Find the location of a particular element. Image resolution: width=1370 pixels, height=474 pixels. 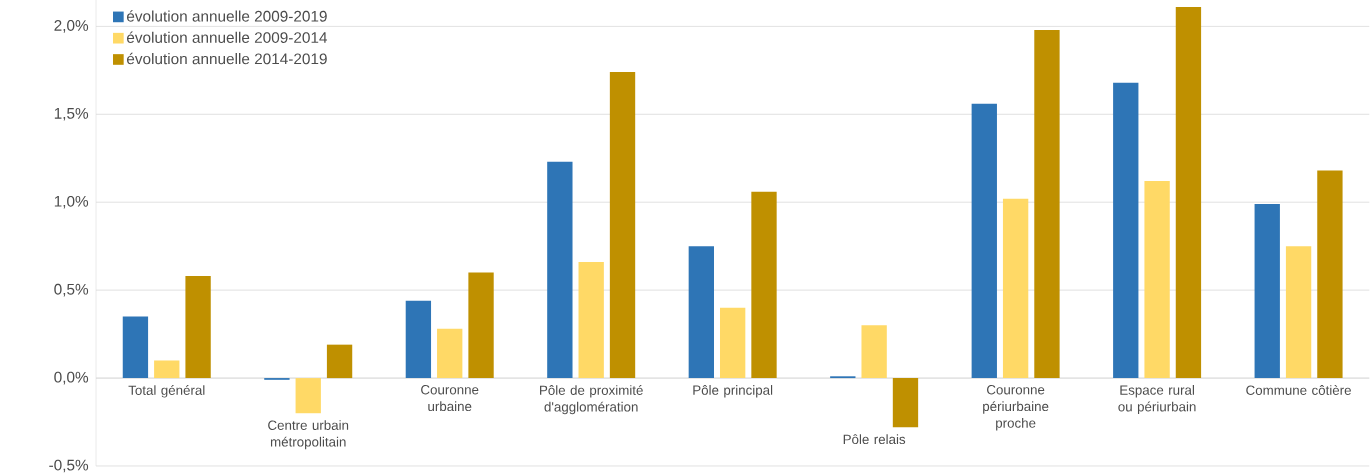

y-tick-label: -0,5% is located at coordinates (69, 466).